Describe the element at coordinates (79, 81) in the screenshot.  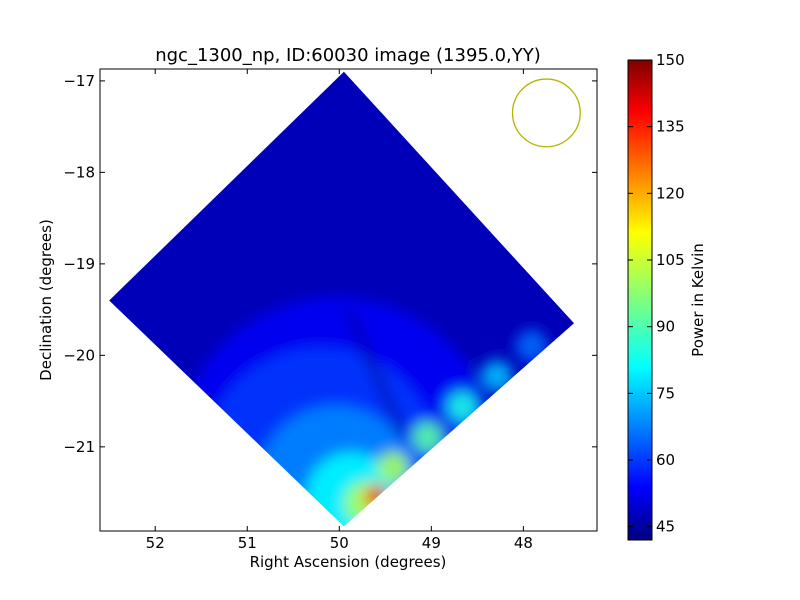
I see `y-tick-label: −17` at that location.